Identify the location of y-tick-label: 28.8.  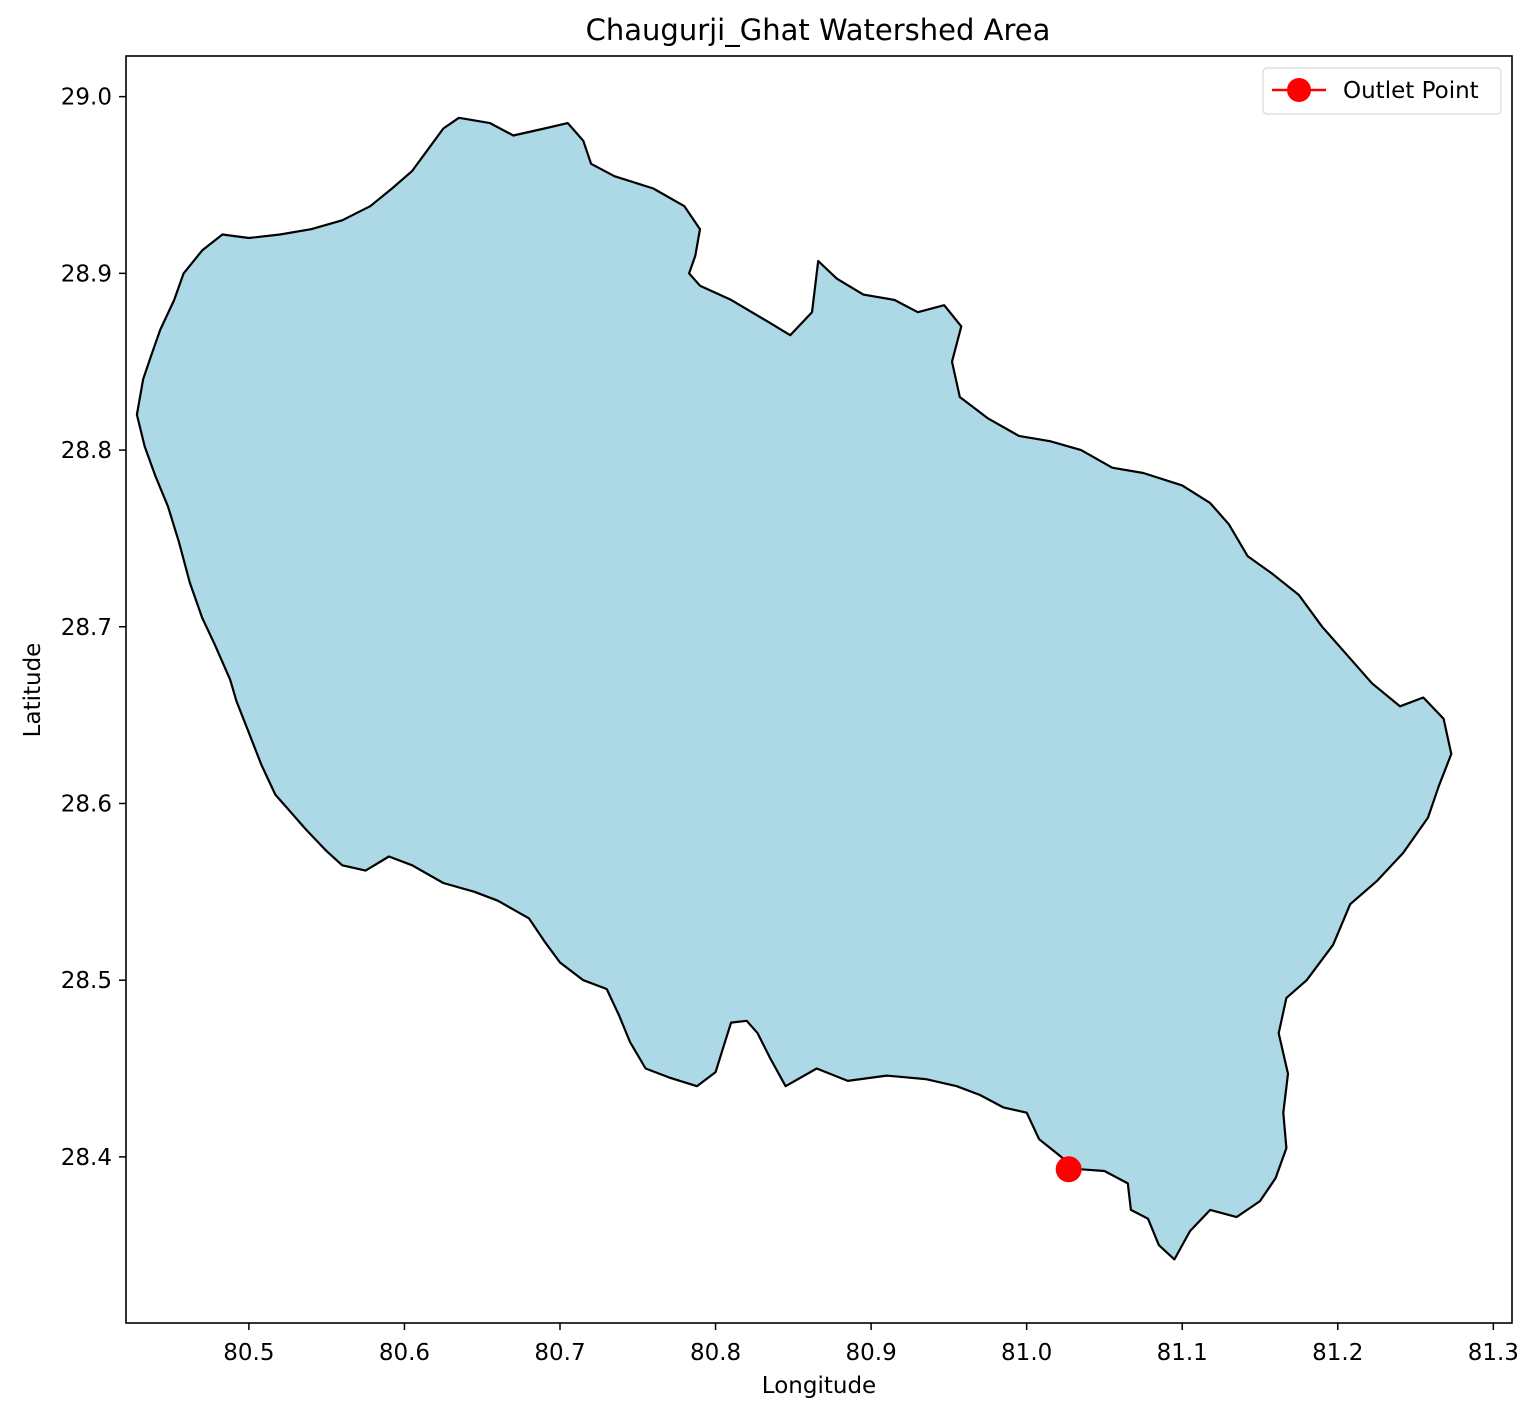
(86, 451).